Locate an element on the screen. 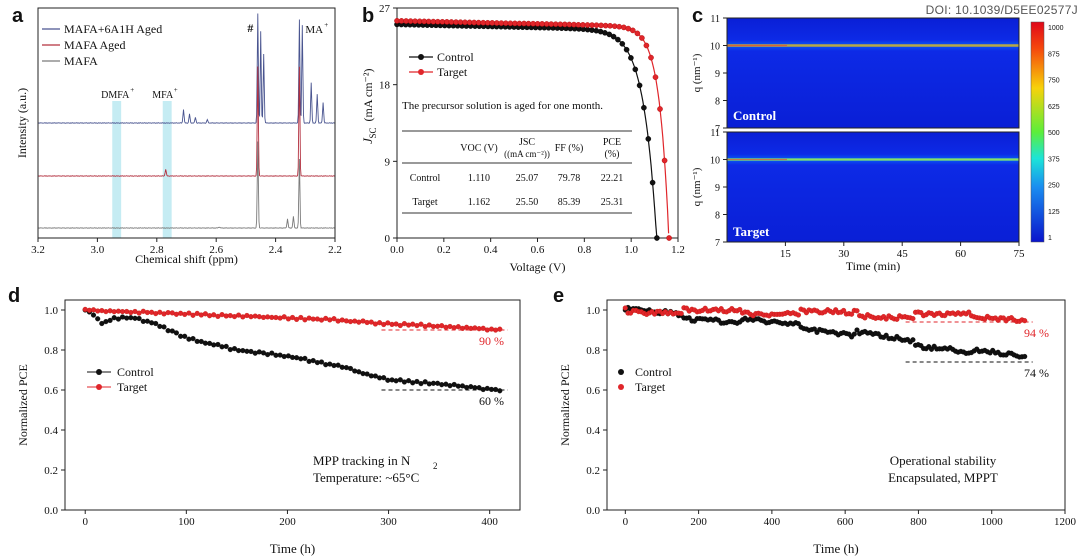 The image size is (1080, 560). heatmap-label-target: Target is located at coordinates (751, 231).